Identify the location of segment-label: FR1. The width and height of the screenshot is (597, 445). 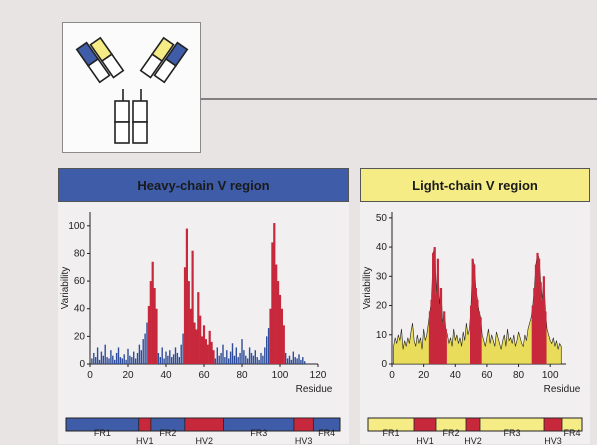
(102, 433).